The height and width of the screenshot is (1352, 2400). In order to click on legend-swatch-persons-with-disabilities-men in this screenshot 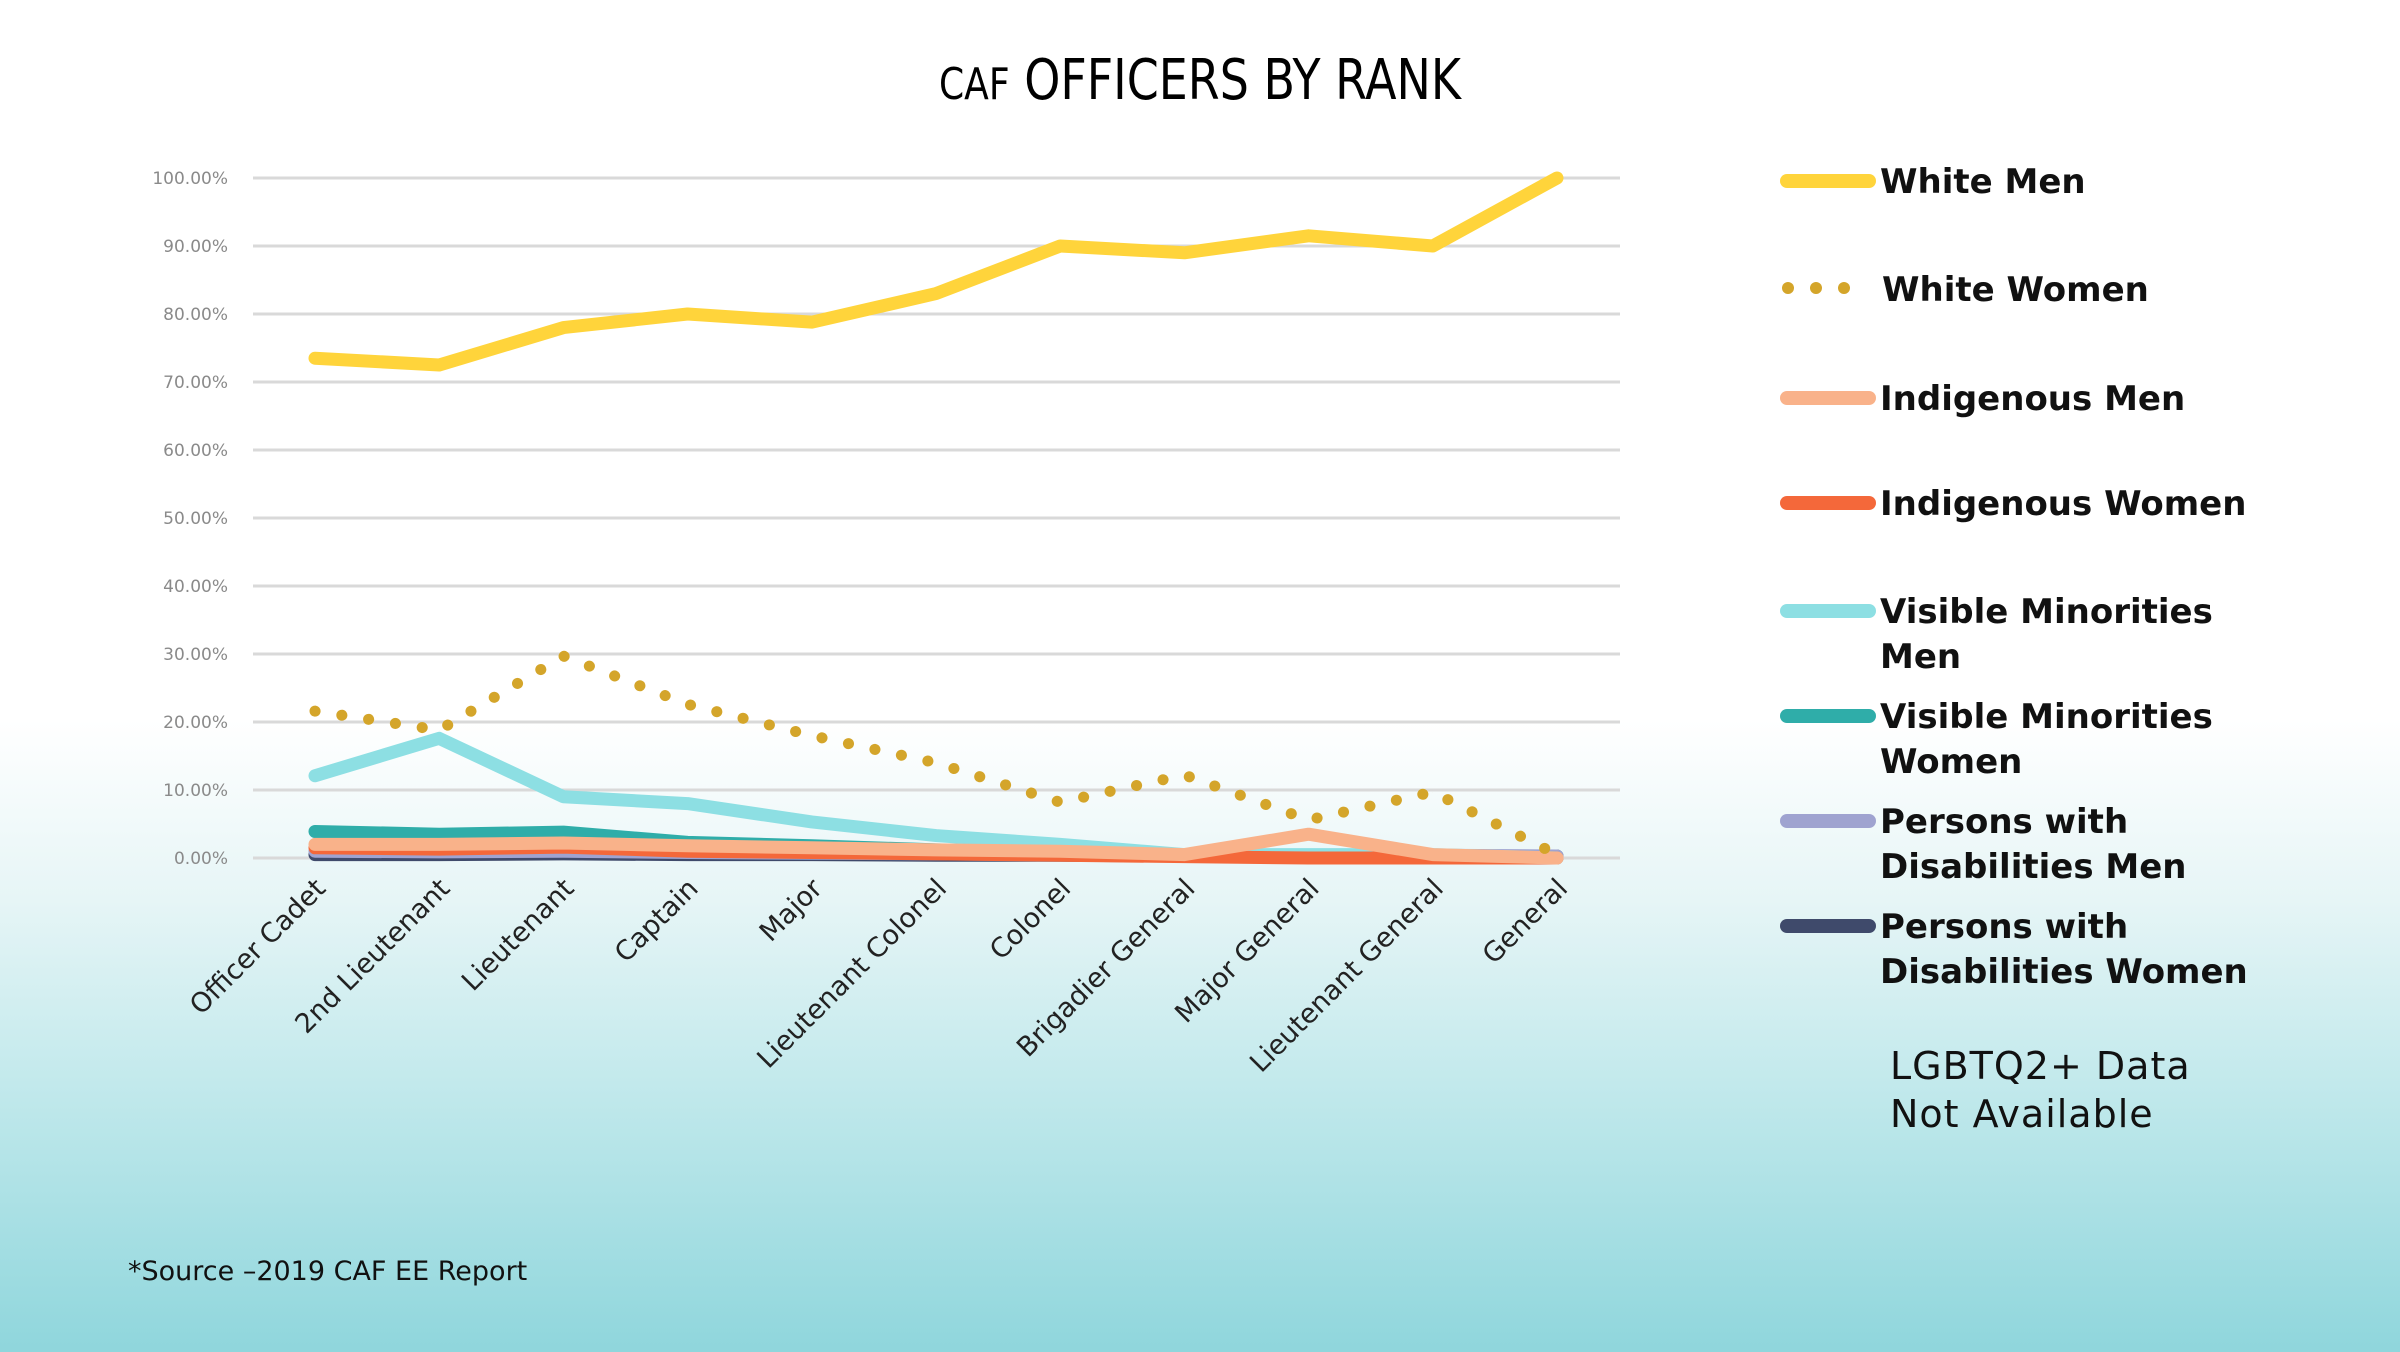, I will do `click(1828, 821)`.